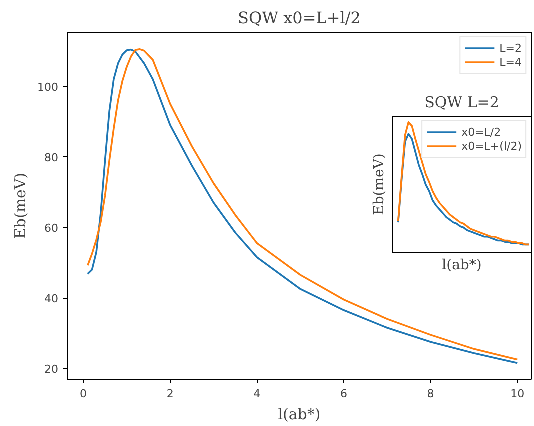 The height and width of the screenshot is (426, 534). What do you see at coordinates (462, 103) in the screenshot?
I see `chart-title: SQW L=2` at bounding box center [462, 103].